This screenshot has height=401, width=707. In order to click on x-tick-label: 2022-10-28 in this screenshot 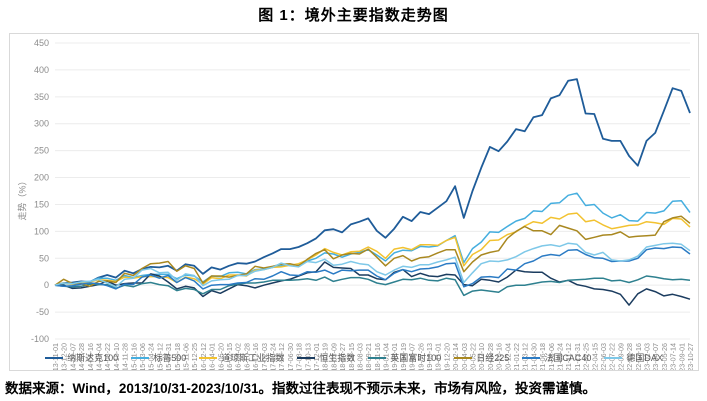, I will do `click(629, 356)`.